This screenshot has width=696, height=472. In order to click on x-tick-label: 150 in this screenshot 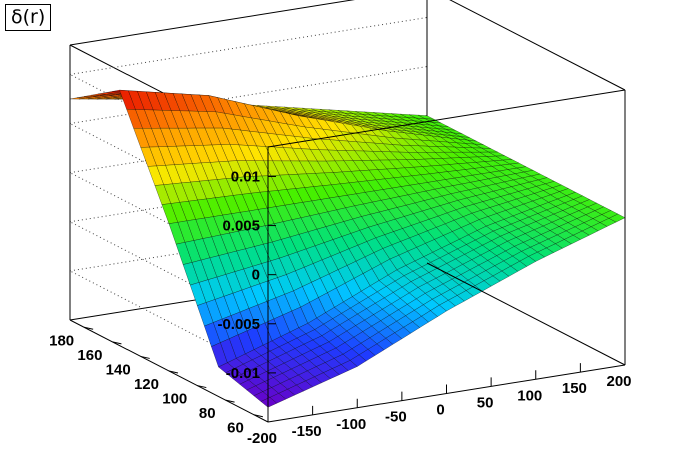, I will do `click(574, 388)`.